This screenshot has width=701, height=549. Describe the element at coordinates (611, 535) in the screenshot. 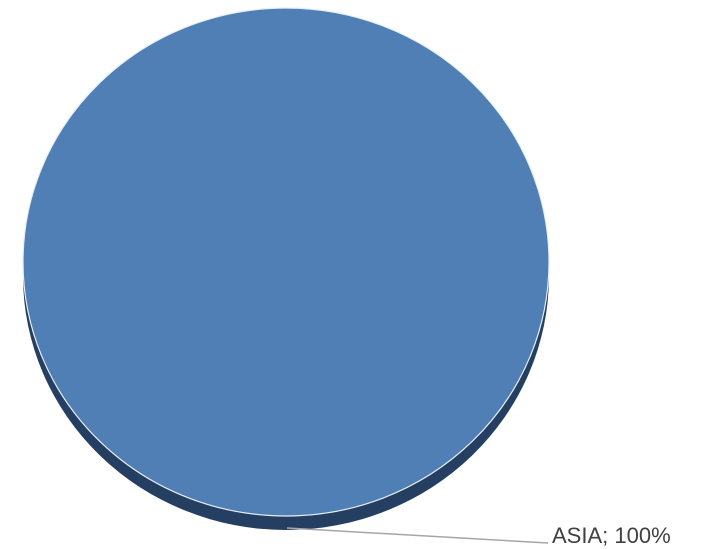

I see `data-label-asia: ASIA; 100%` at that location.